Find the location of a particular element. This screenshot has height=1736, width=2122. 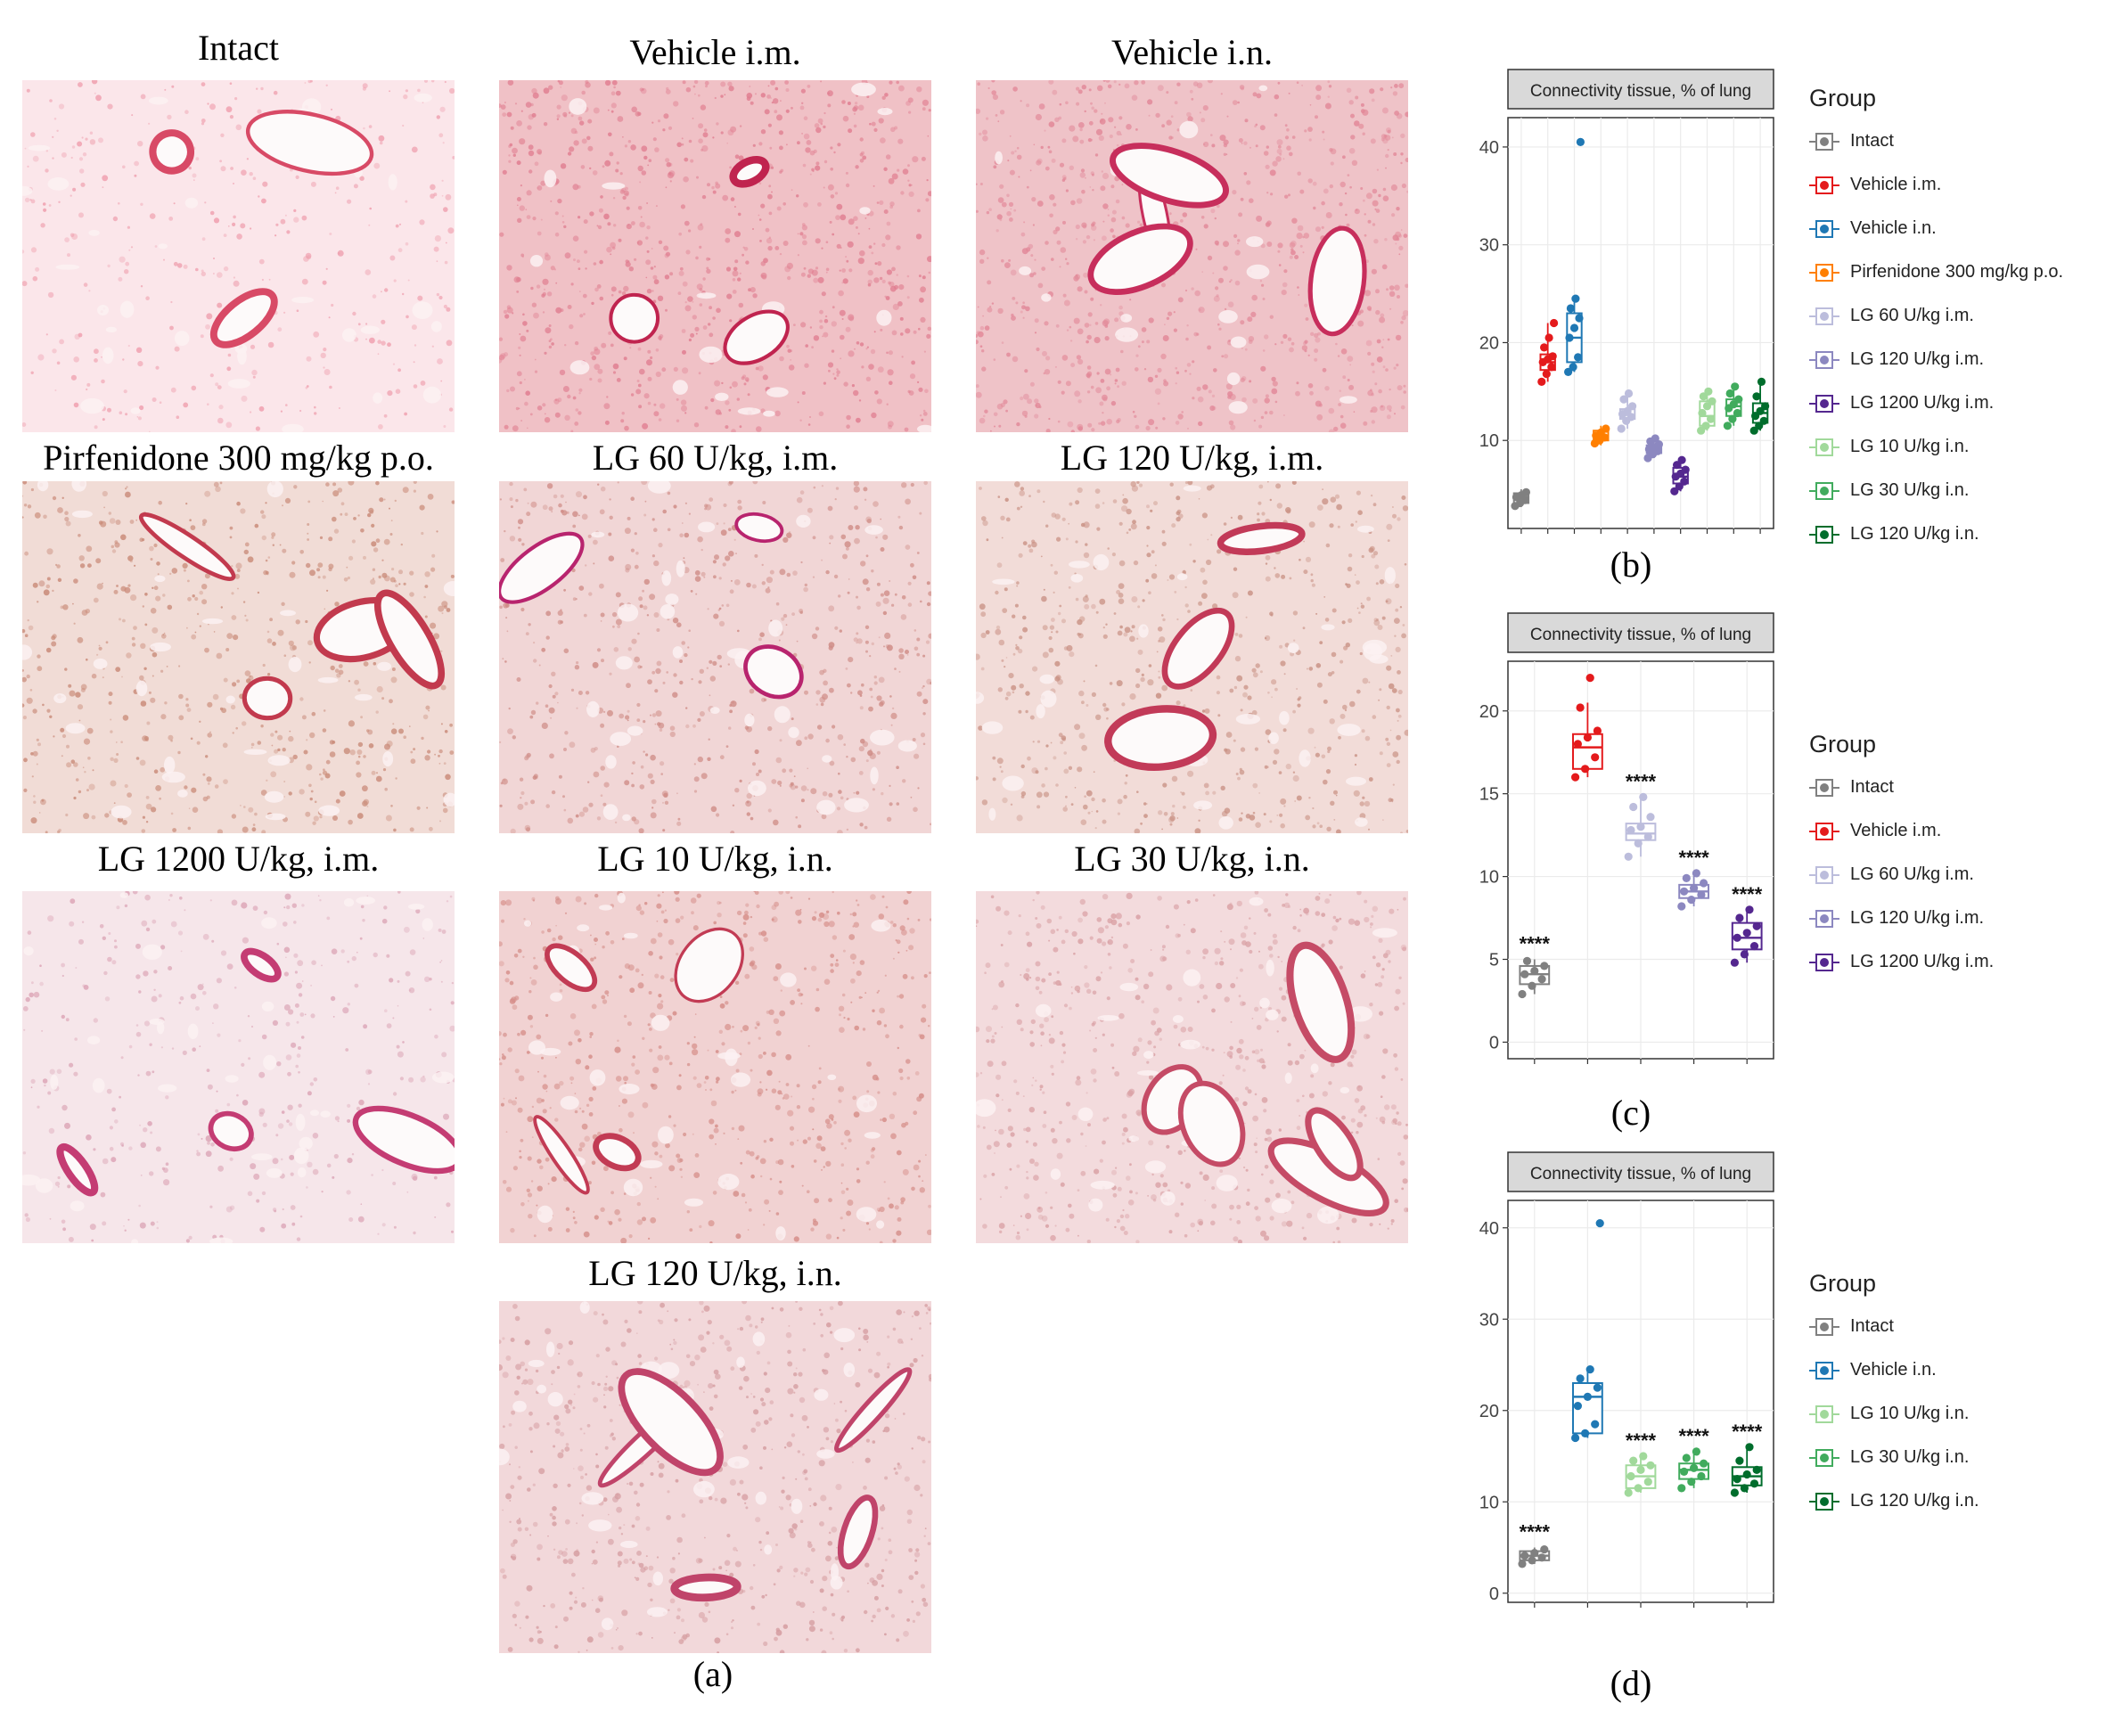

legend-item: LG 30 U/kg i.n. is located at coordinates (1894, 1457).